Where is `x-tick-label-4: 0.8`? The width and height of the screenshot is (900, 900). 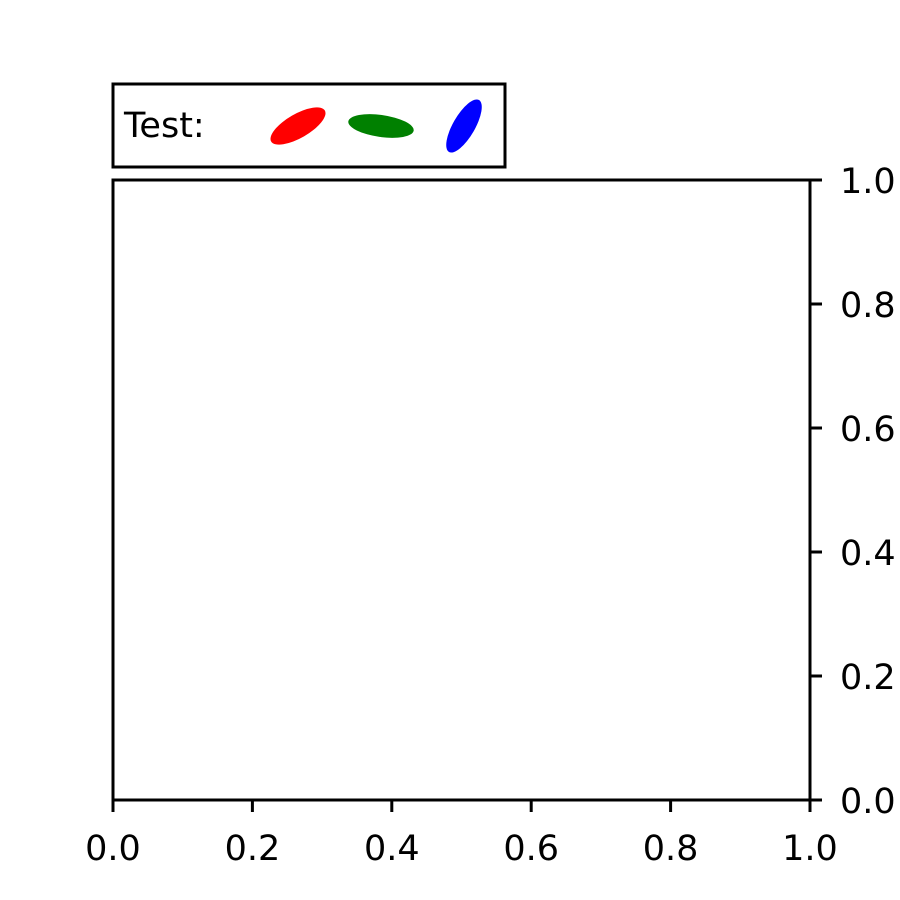
x-tick-label-4: 0.8 is located at coordinates (671, 849).